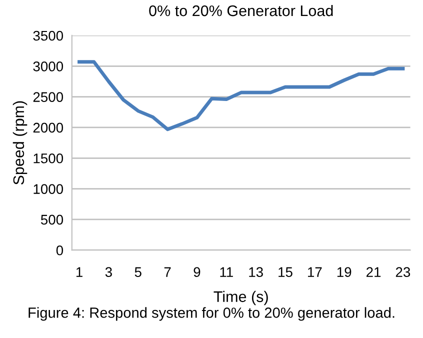  What do you see at coordinates (197, 272) in the screenshot?
I see `x-tick-label: 9` at bounding box center [197, 272].